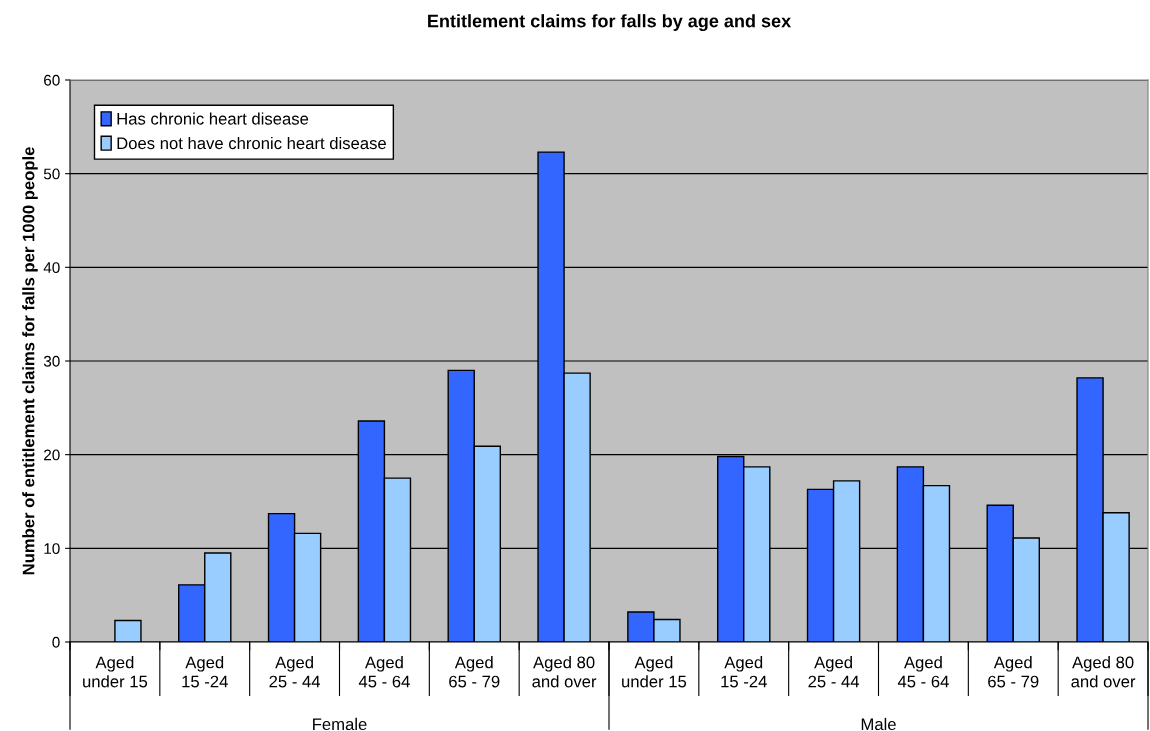 The height and width of the screenshot is (731, 1150). What do you see at coordinates (30, 361) in the screenshot?
I see `y-axis-title: Number of entitlement claims for falls per 1000 people` at bounding box center [30, 361].